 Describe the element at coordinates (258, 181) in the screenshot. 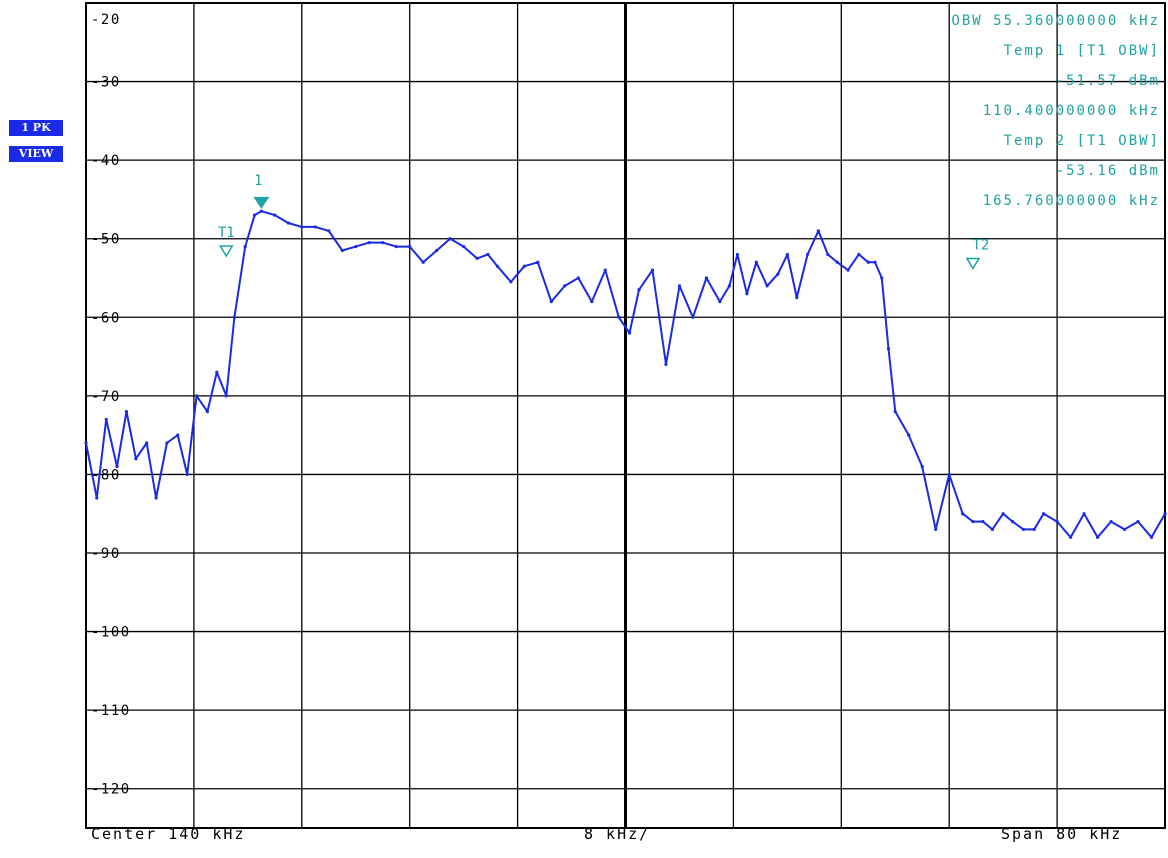

I see `marker-1-label: 1` at that location.